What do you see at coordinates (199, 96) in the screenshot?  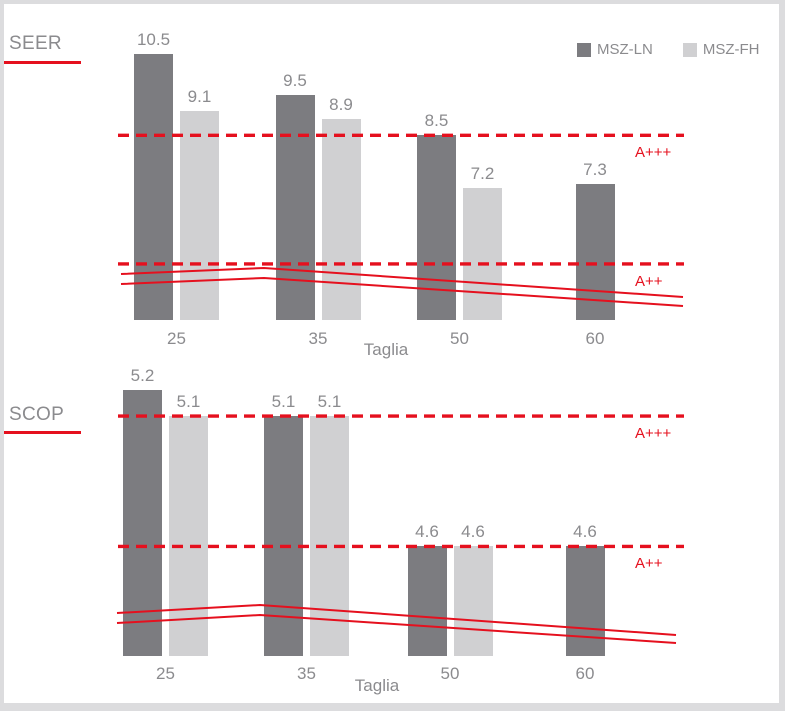 I see `bar-value-label: 9.1` at bounding box center [199, 96].